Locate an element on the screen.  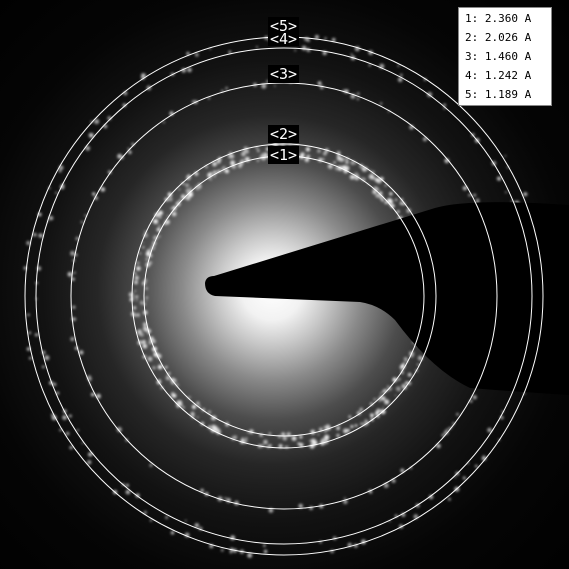
ring-5-label: <5> is located at coordinates (284, 26).